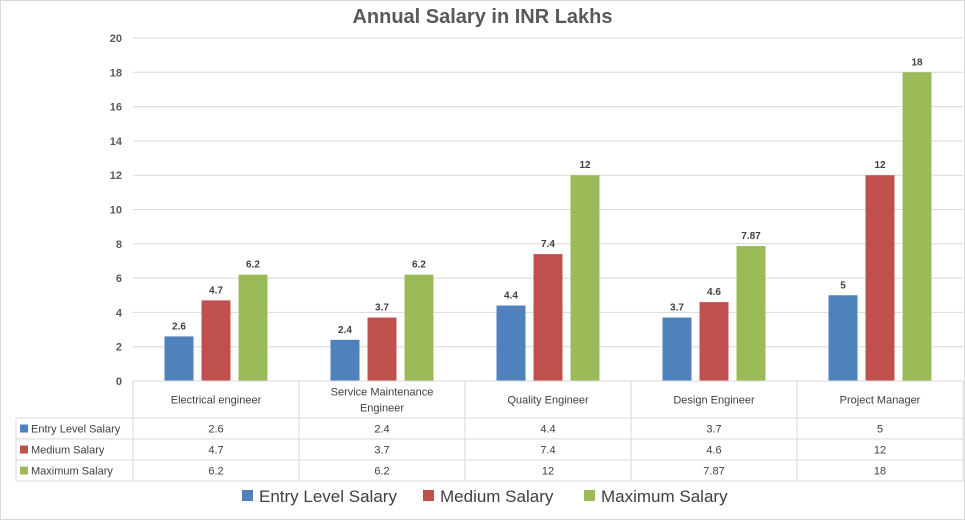 The height and width of the screenshot is (520, 965). Describe the element at coordinates (116, 176) in the screenshot. I see `y-tick-label: 12` at that location.